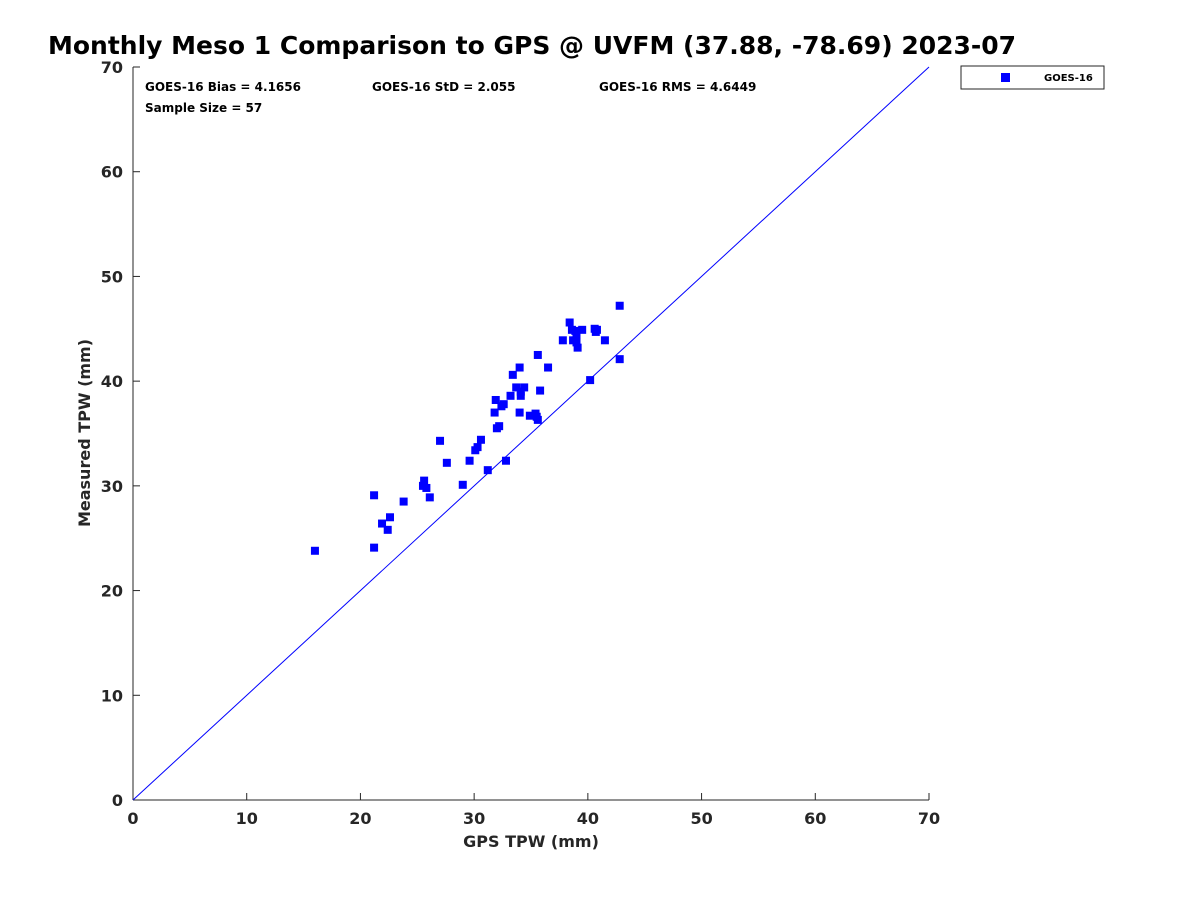 The width and height of the screenshot is (1200, 900). Describe the element at coordinates (360, 818) in the screenshot. I see `x-tick-label: 20` at that location.